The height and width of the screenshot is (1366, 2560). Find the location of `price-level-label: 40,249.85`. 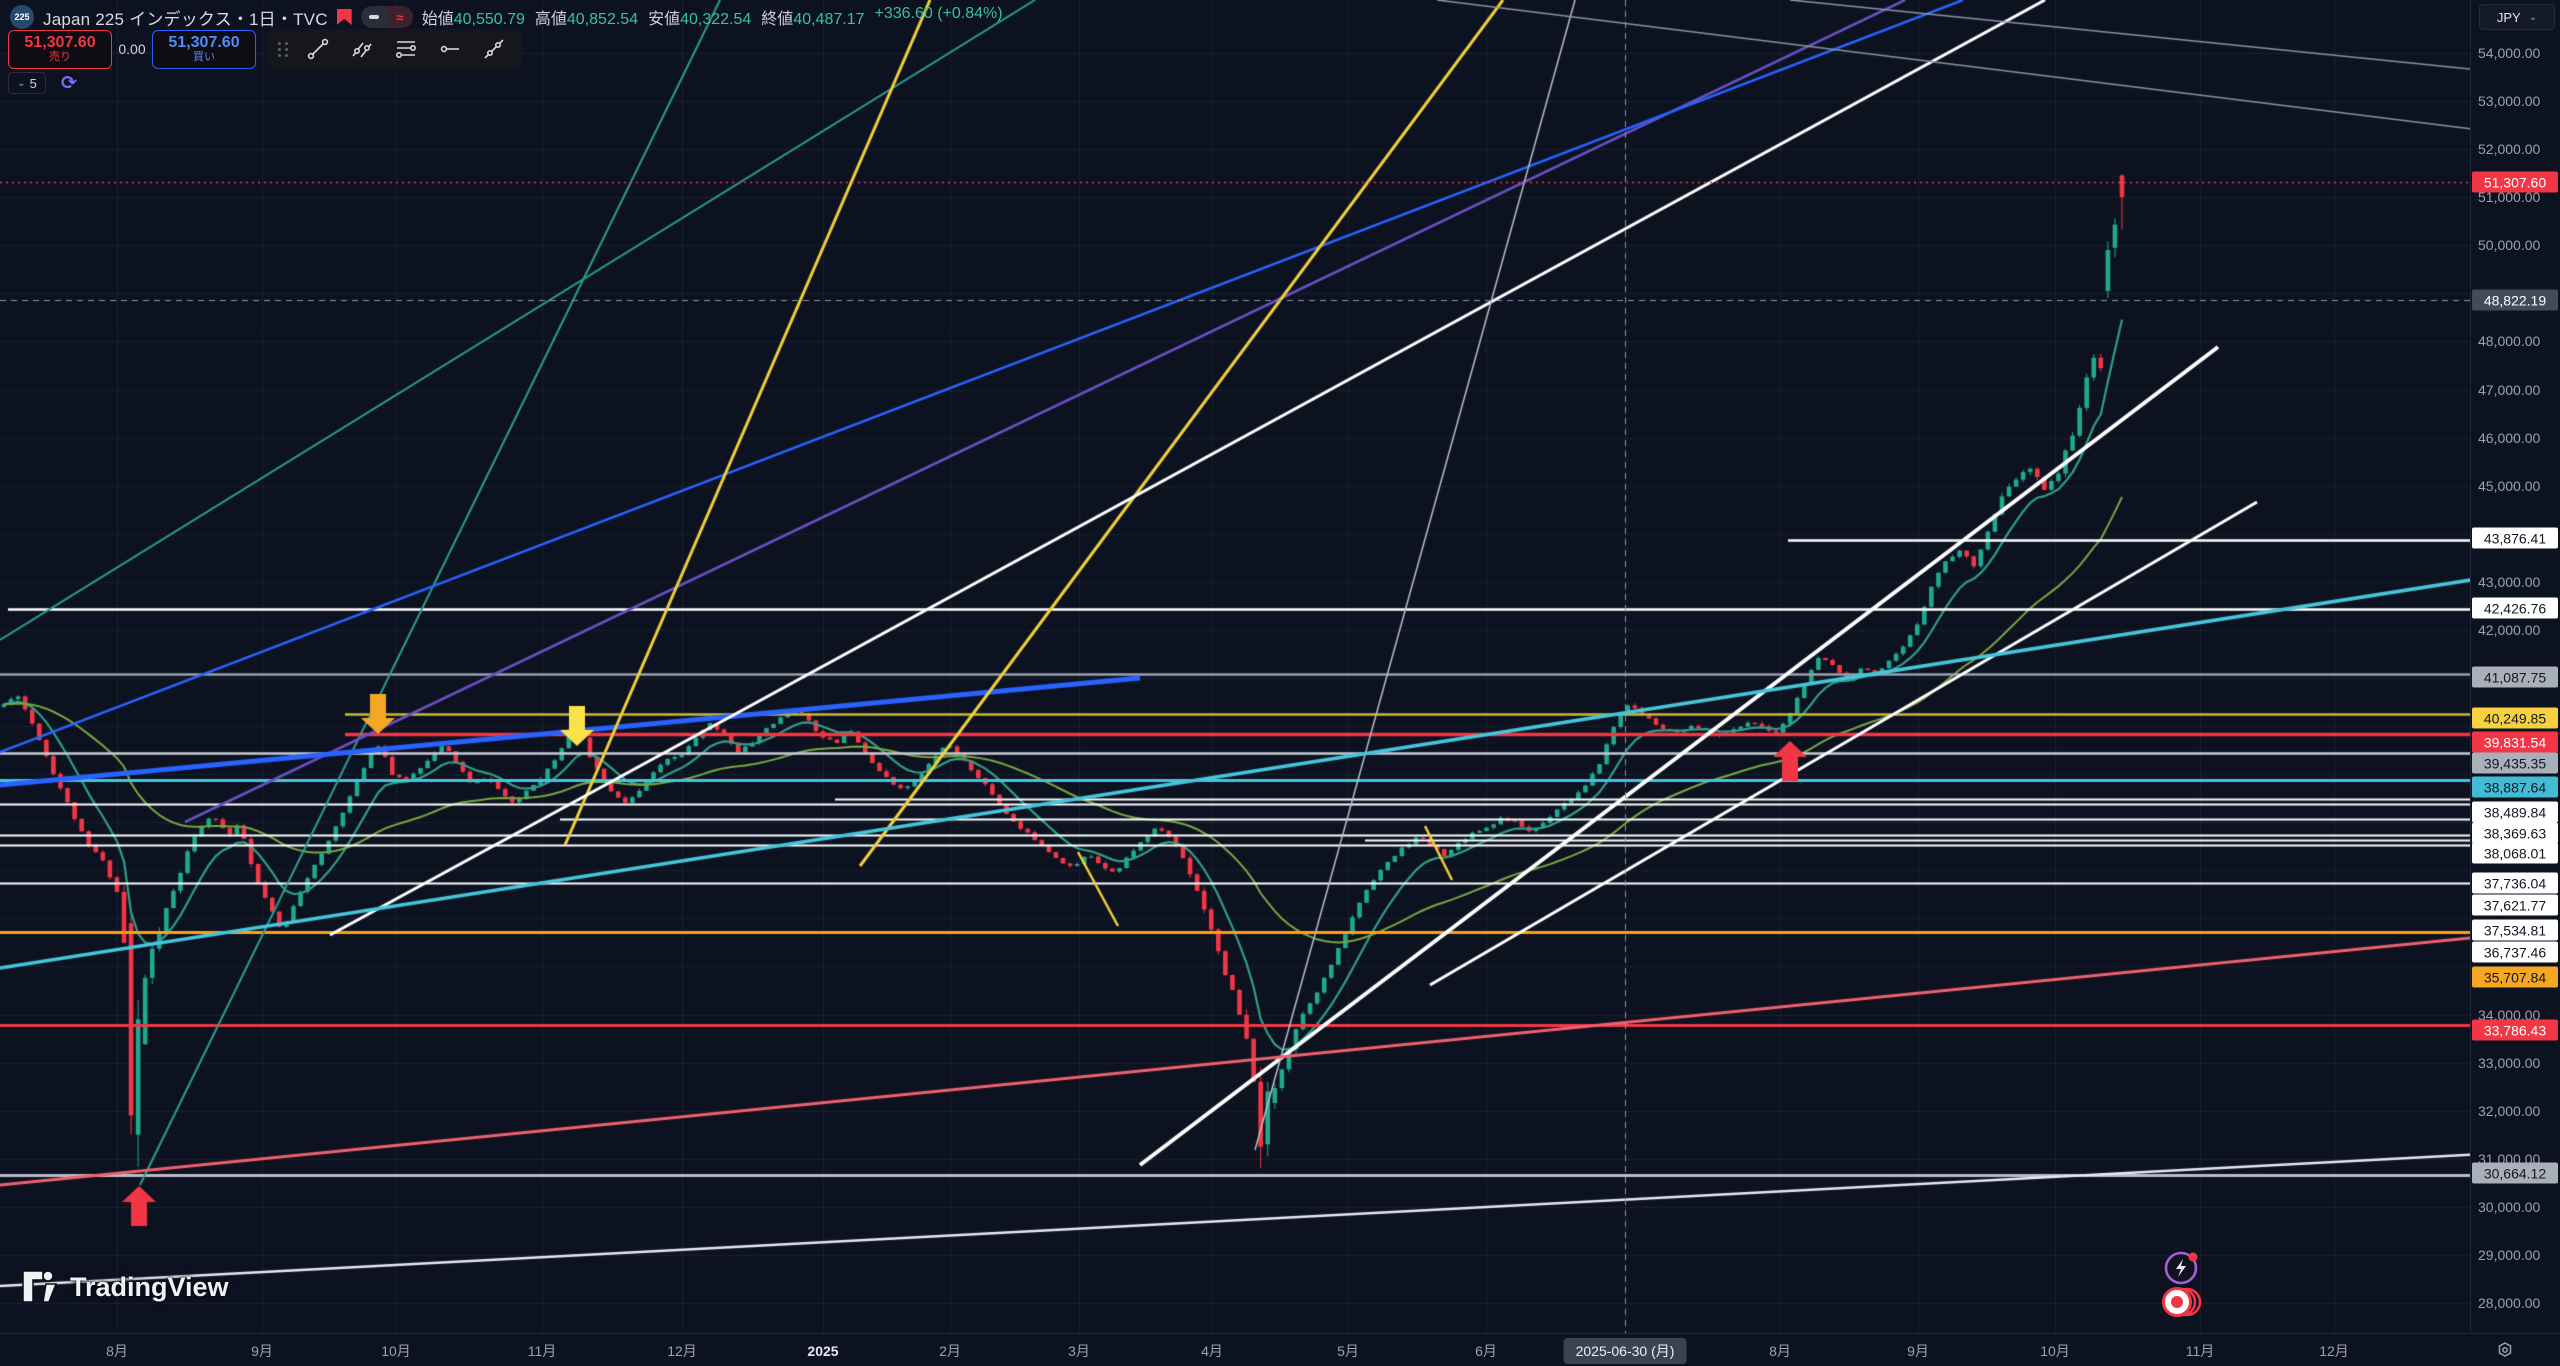

price-level-label: 40,249.85 is located at coordinates (2515, 718).